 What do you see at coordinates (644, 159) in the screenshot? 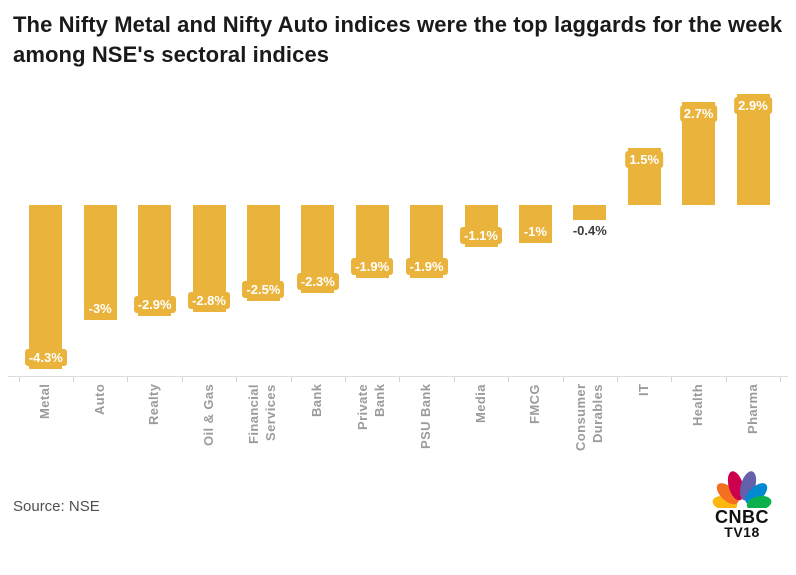
I see `value-label-it: 1.5%` at bounding box center [644, 159].